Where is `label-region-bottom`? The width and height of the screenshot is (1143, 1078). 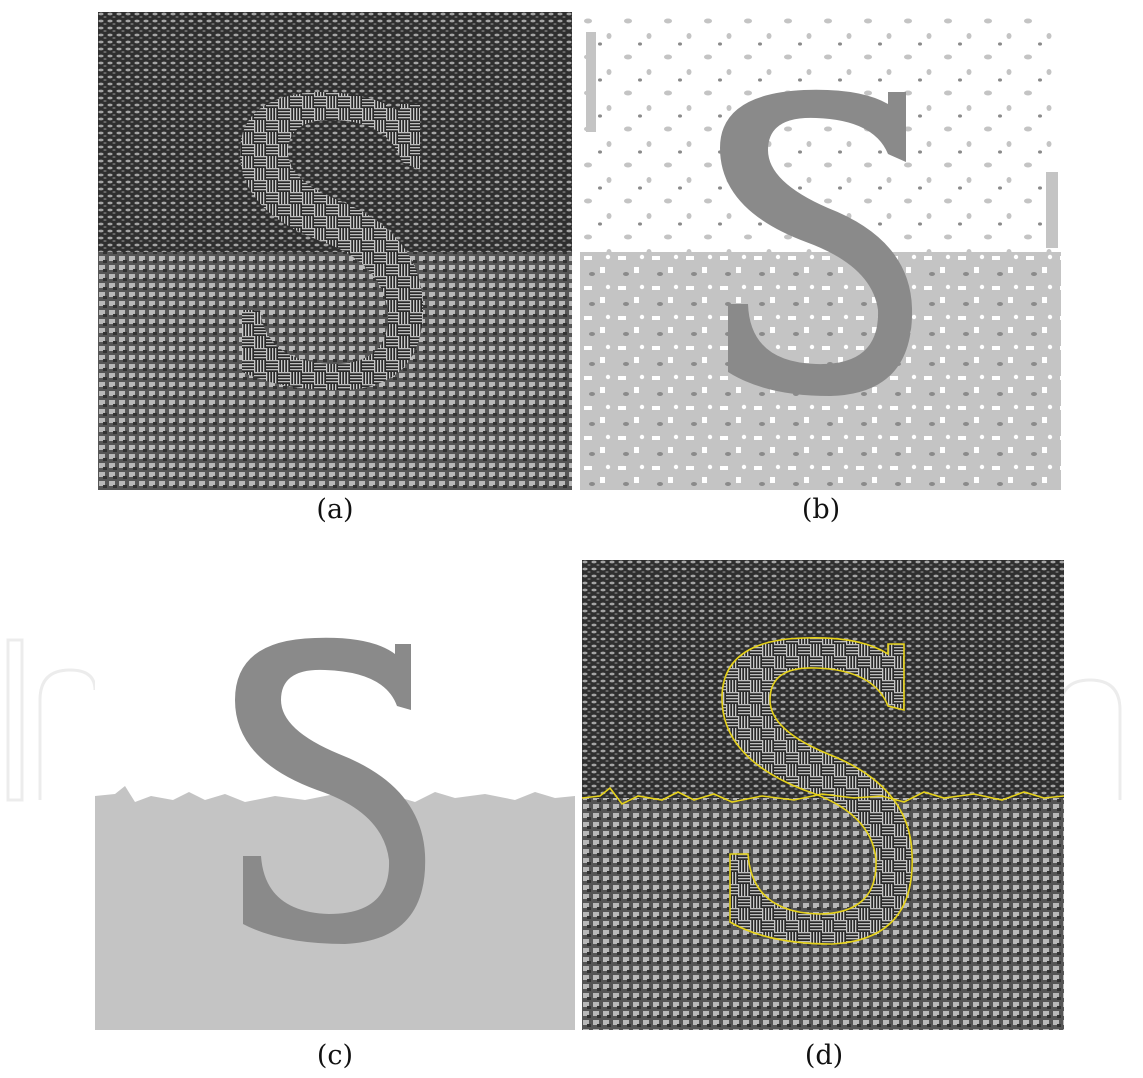
label-region-bottom is located at coordinates (335, 908).